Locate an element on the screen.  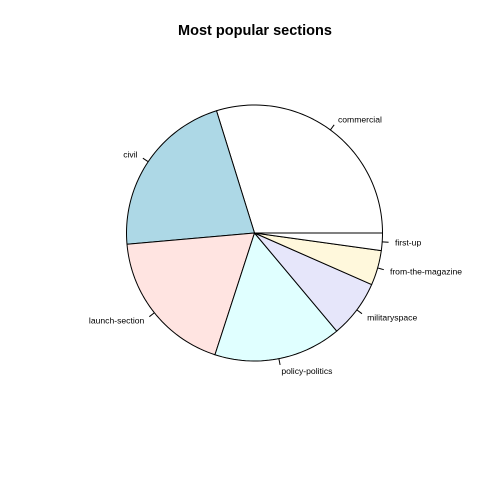
pie-label-from-the-magazine: from-the-magazine is located at coordinates (426, 271).